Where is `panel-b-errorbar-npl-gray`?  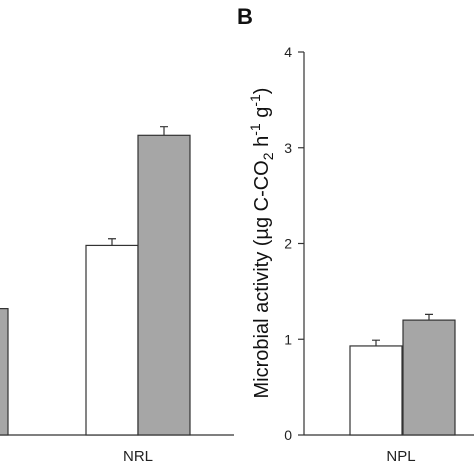
panel-b-errorbar-npl-gray is located at coordinates (429, 317).